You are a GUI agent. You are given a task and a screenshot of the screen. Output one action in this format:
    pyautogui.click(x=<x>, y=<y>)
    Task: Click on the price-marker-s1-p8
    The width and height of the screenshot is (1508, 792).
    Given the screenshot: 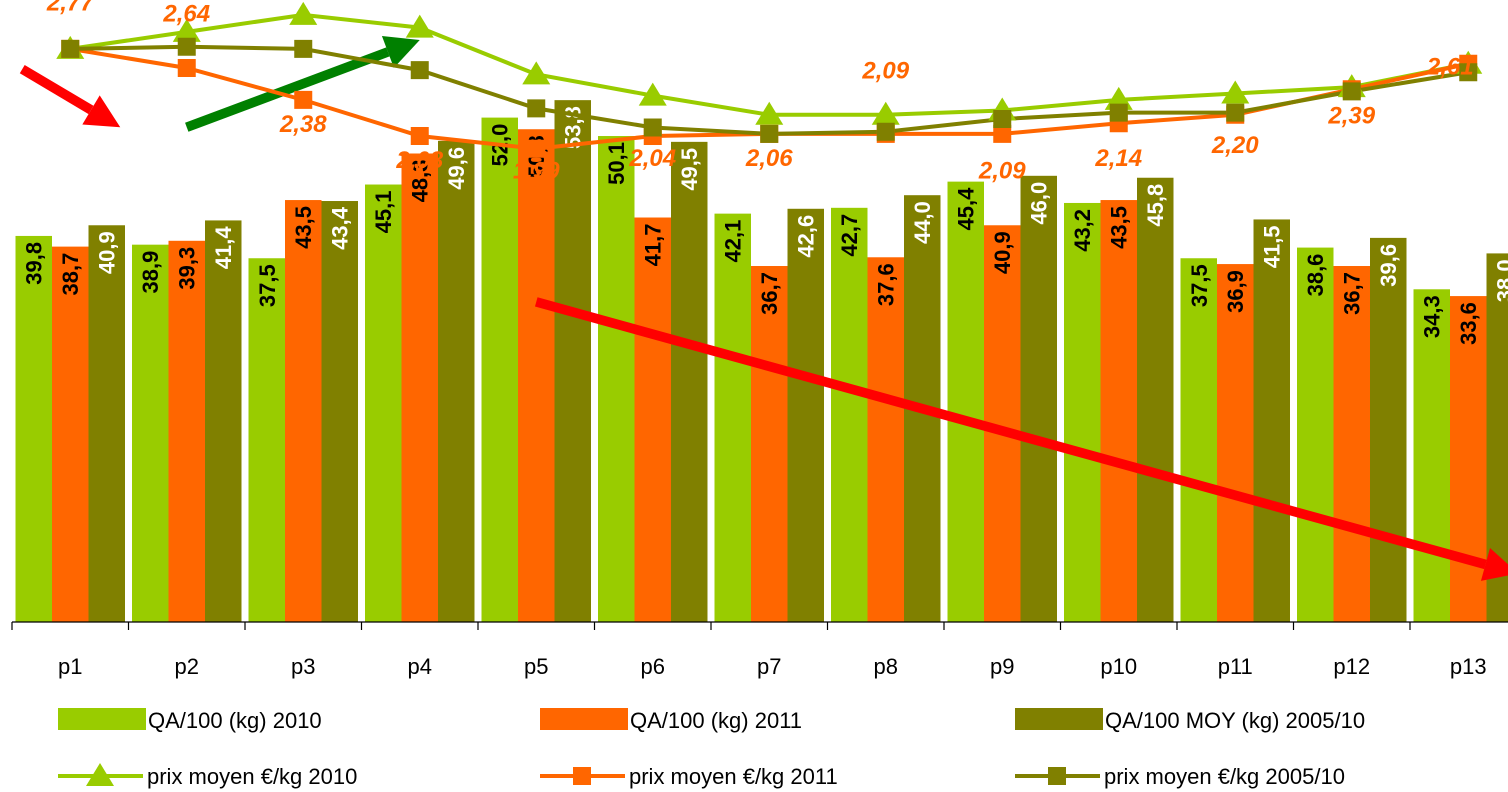 What is the action you would take?
    pyautogui.click(x=885, y=113)
    